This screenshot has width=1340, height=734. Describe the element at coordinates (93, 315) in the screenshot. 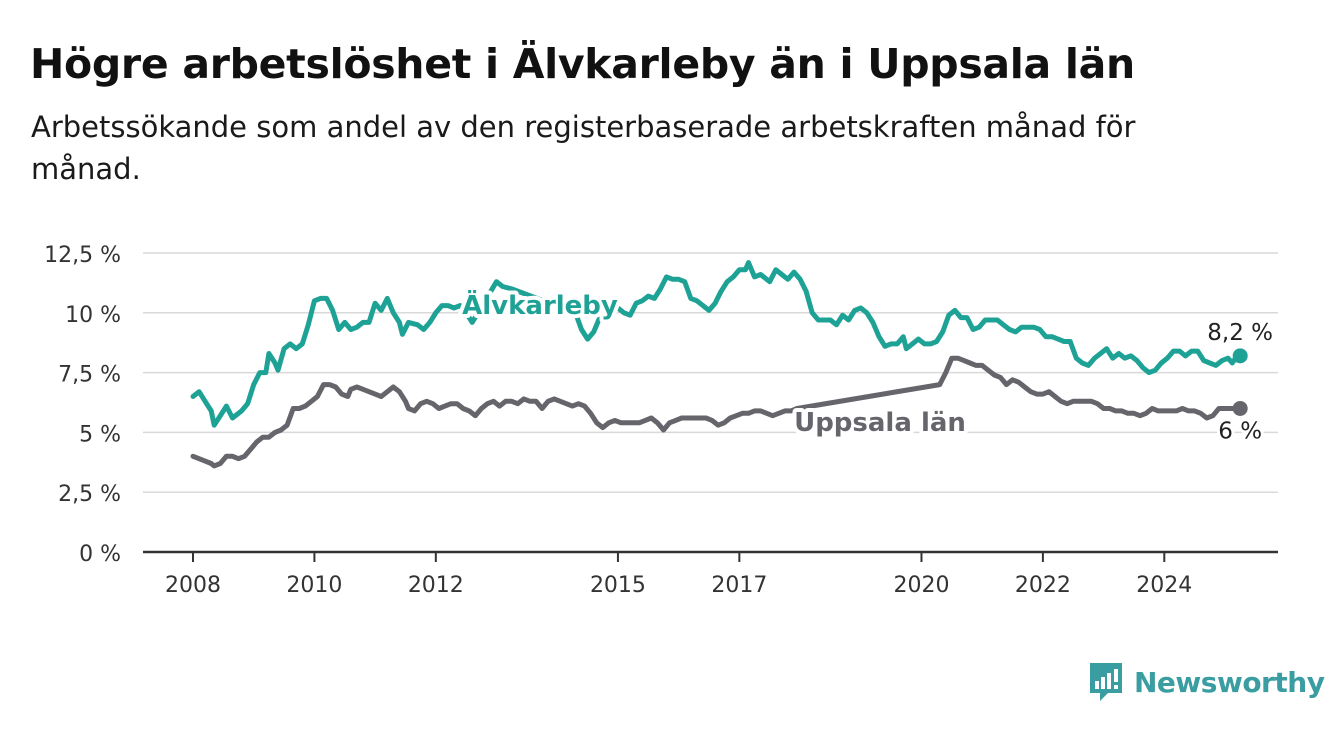

I see `y-tick-label: 10 %` at that location.